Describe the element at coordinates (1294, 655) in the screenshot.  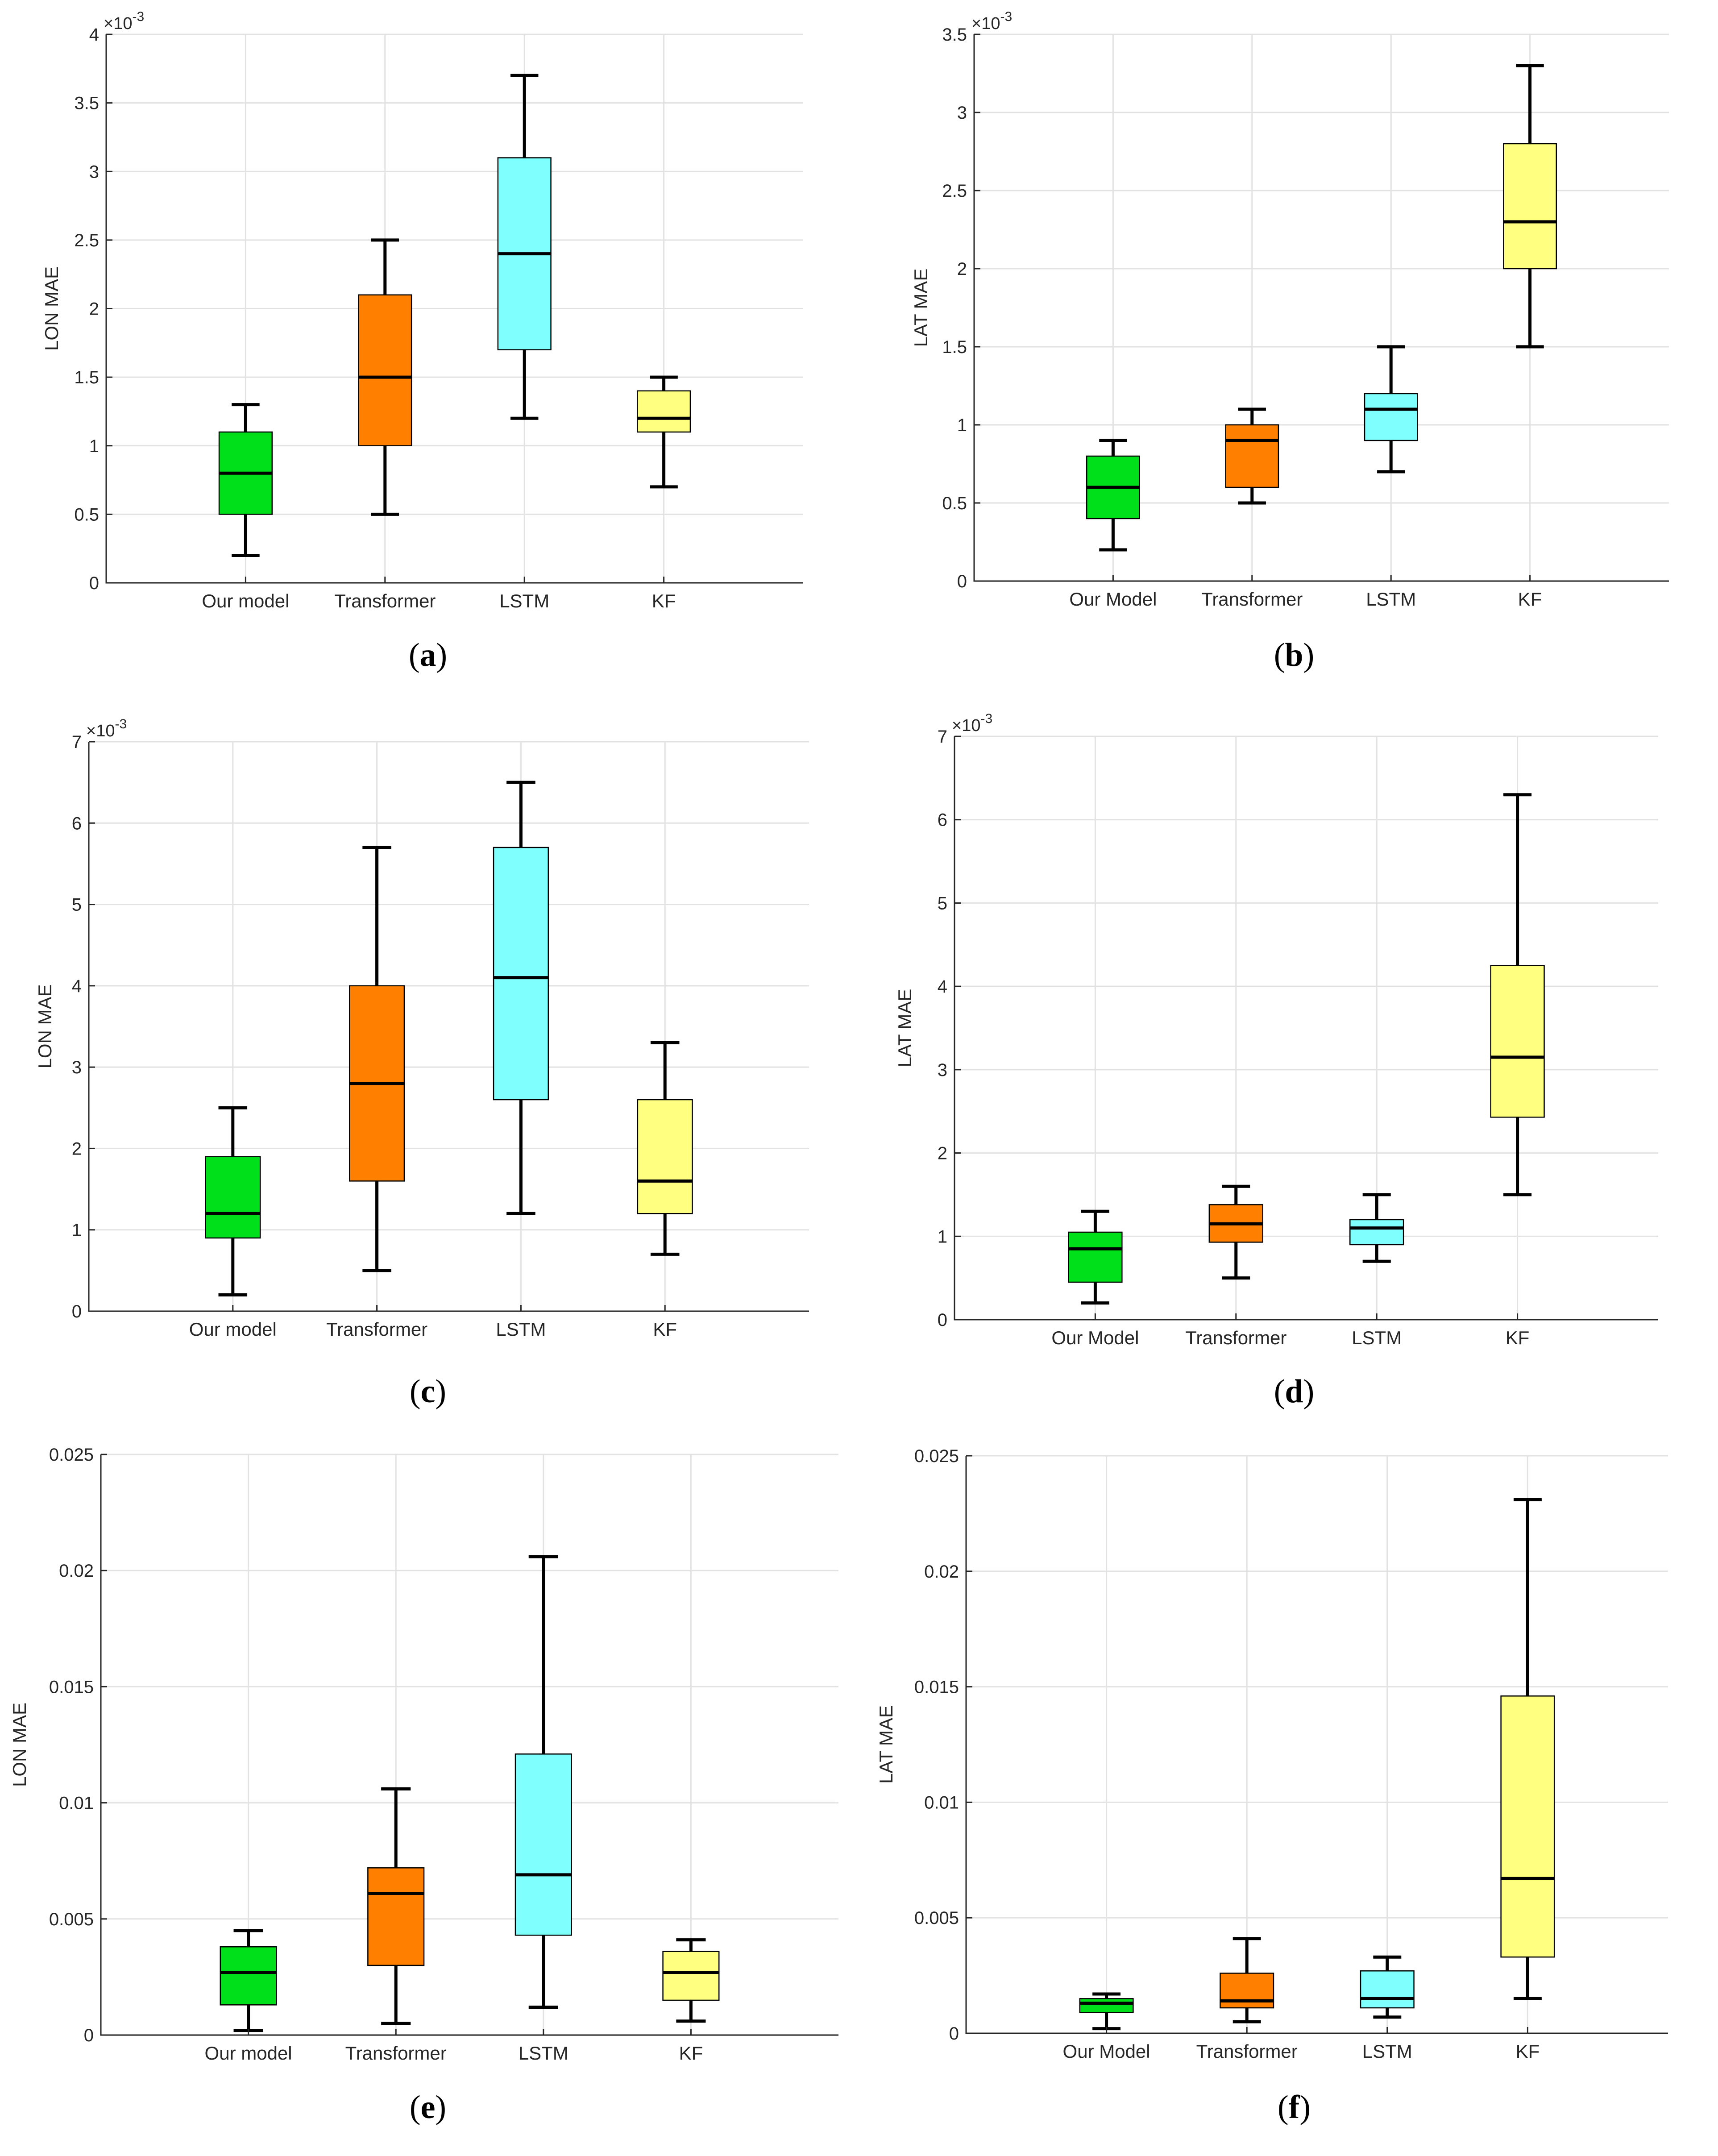
I see `panel-caption: (b)` at that location.